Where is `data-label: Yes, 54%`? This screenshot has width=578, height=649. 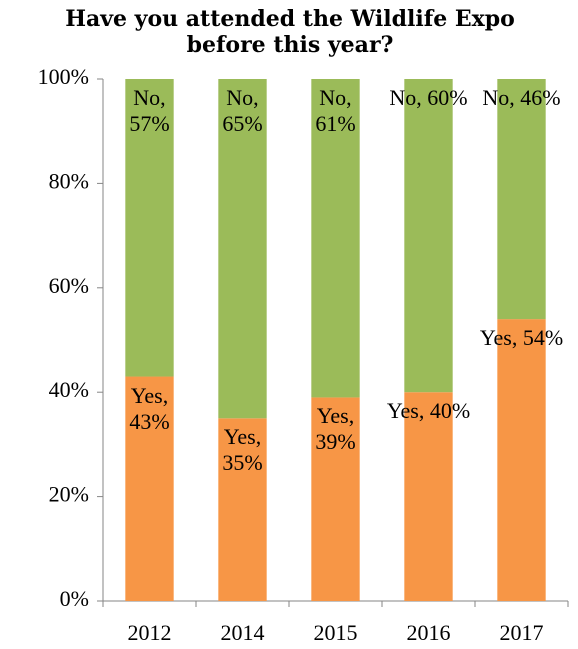
data-label: Yes, 54% is located at coordinates (521, 338).